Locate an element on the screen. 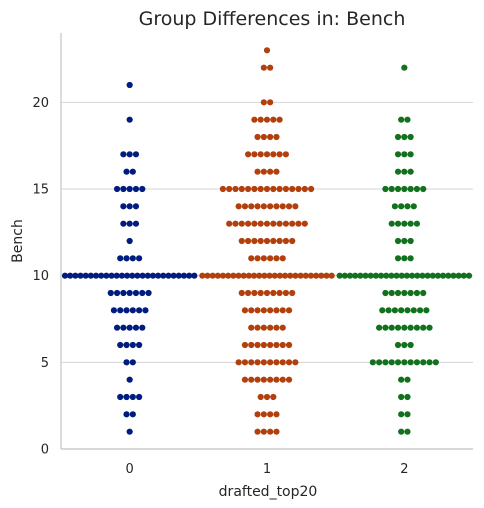 This screenshot has width=484, height=508. y-tick-label: 5 is located at coordinates (45, 363).